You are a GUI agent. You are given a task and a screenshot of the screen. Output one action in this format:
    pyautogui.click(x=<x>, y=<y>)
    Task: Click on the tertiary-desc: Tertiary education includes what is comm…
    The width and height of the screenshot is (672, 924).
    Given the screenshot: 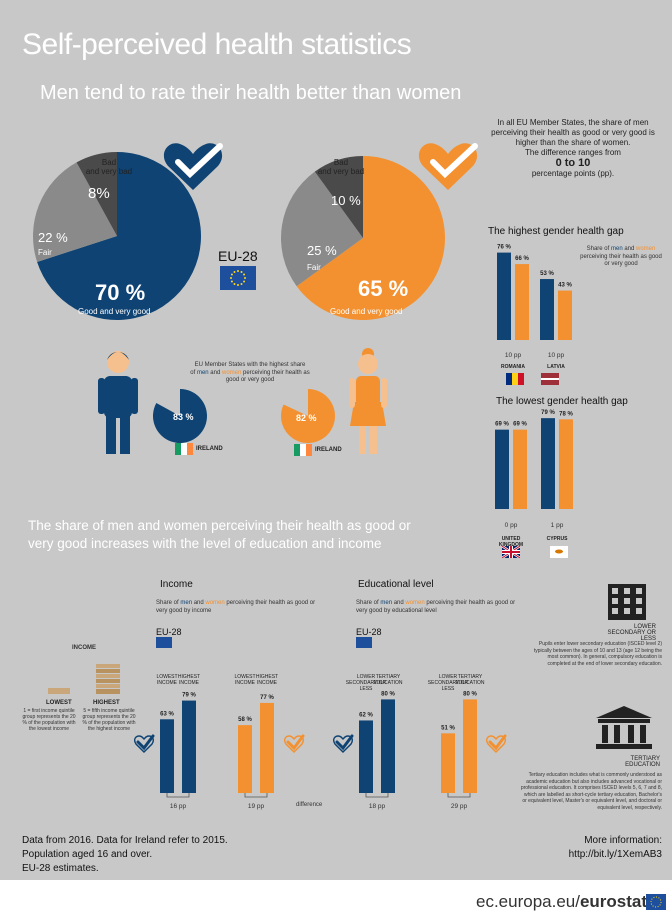 What is the action you would take?
    pyautogui.click(x=591, y=791)
    